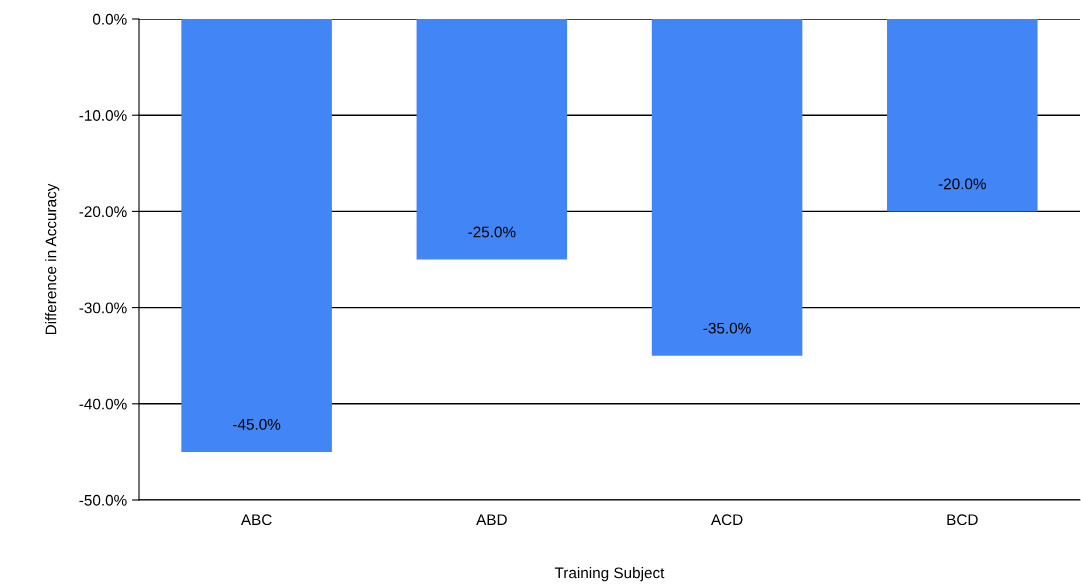 Image resolution: width=1081 pixels, height=587 pixels. What do you see at coordinates (103, 404) in the screenshot?
I see `y-tick-label: -40.0%` at bounding box center [103, 404].